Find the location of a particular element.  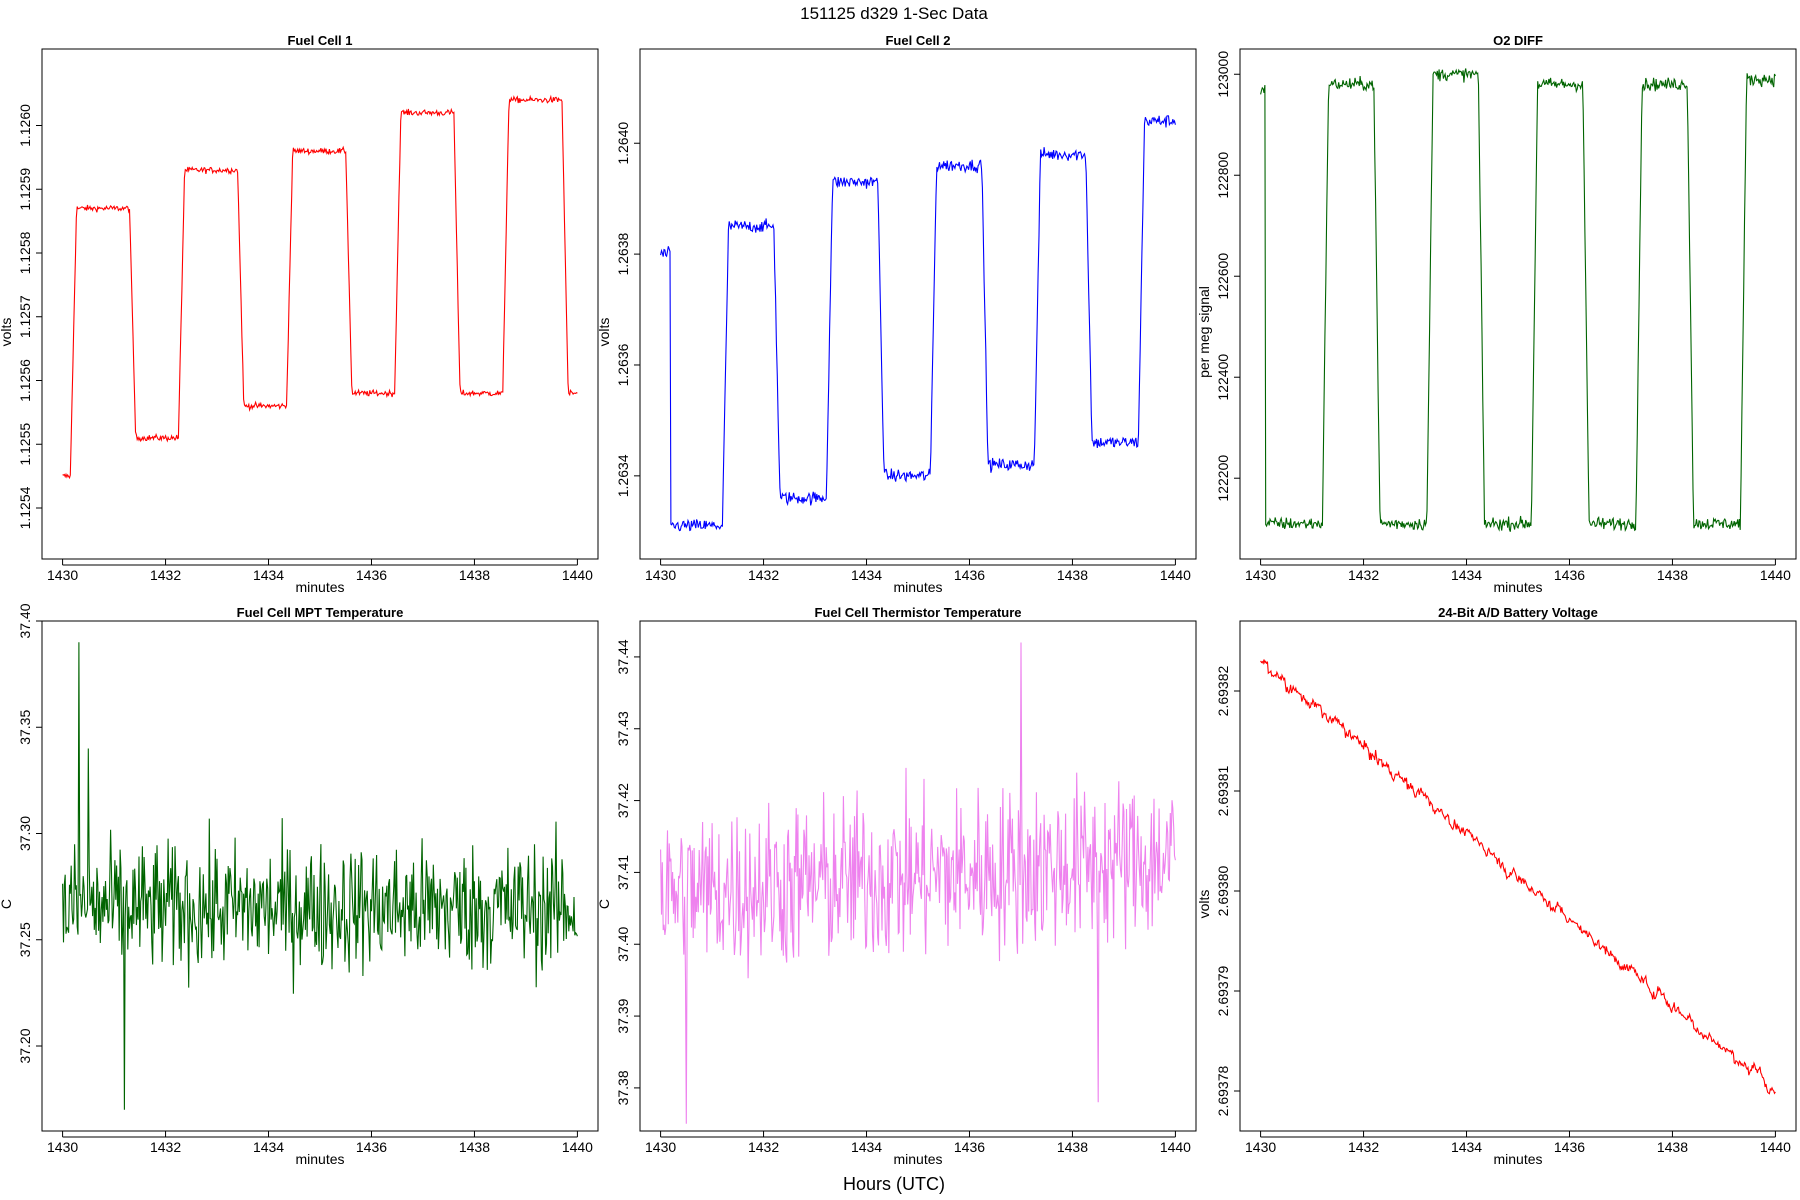

y-tick-label: 2.69381 is located at coordinates (1223, 790).